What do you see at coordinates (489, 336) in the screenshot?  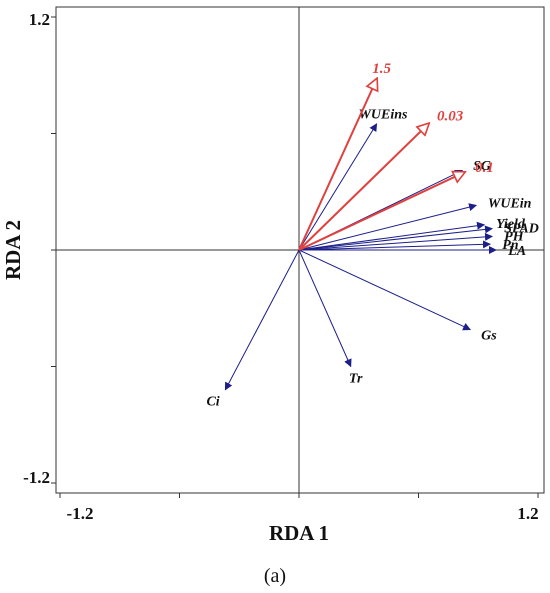 I see `response-label-gs: Gs` at bounding box center [489, 336].